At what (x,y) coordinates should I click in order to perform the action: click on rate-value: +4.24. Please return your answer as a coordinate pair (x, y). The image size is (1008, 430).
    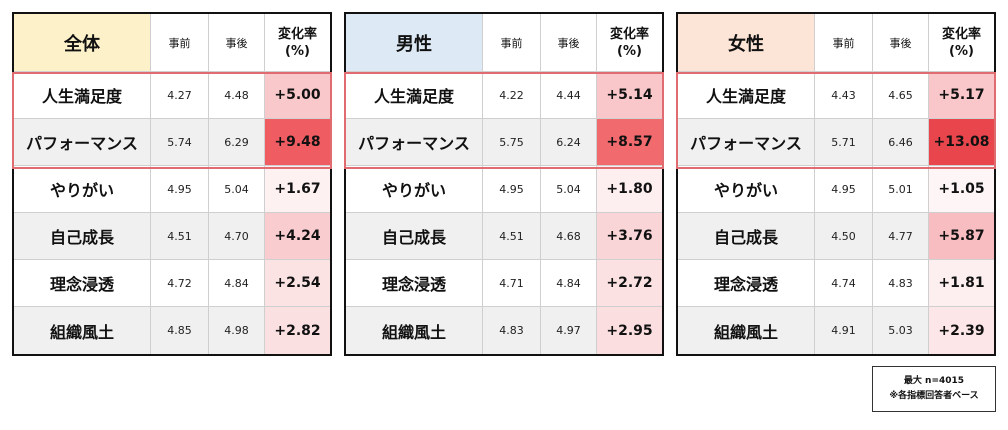
    Looking at the image, I should click on (297, 236).